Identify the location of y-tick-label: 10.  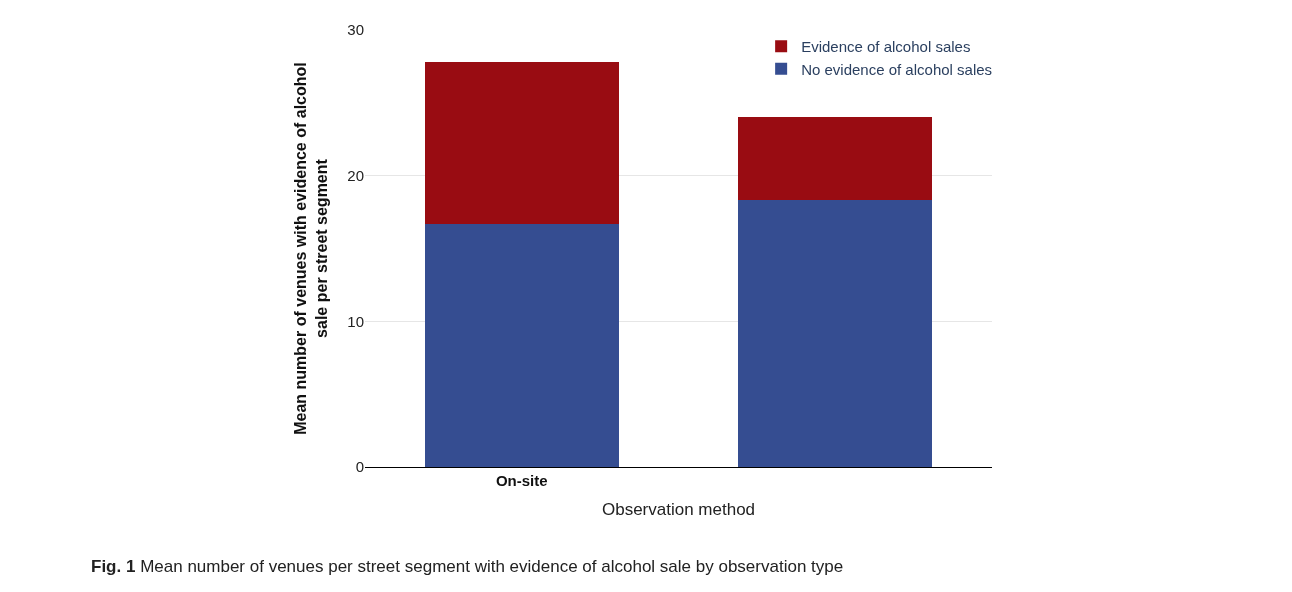
(355, 321).